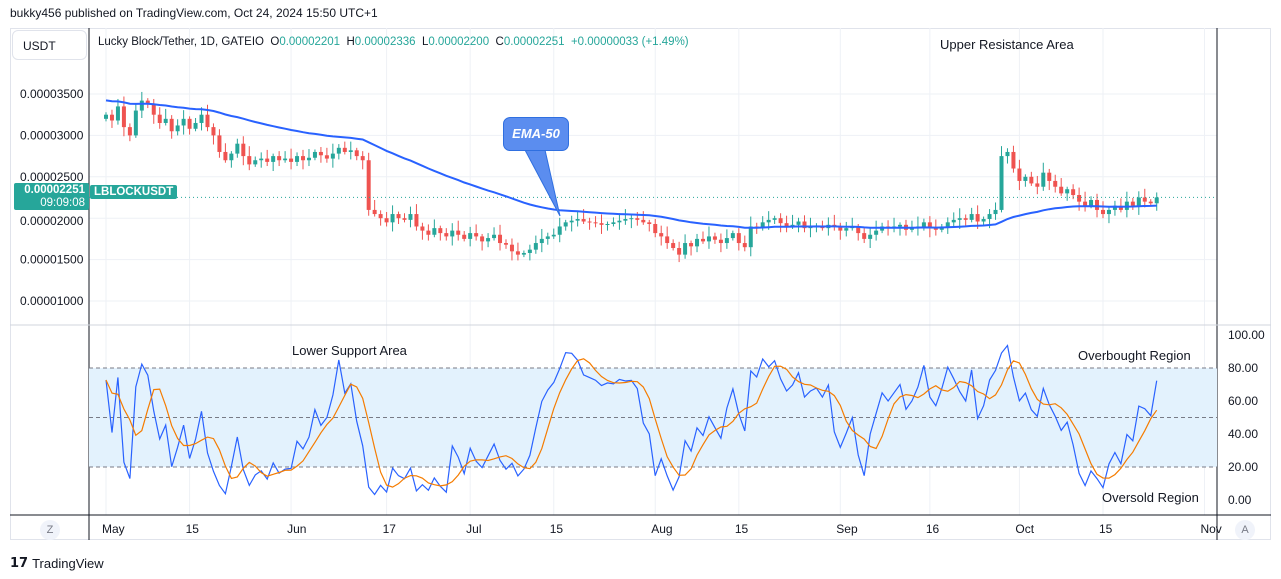 This screenshot has width=1281, height=579. What do you see at coordinates (1245, 530) in the screenshot?
I see `auto-scale-button: A` at bounding box center [1245, 530].